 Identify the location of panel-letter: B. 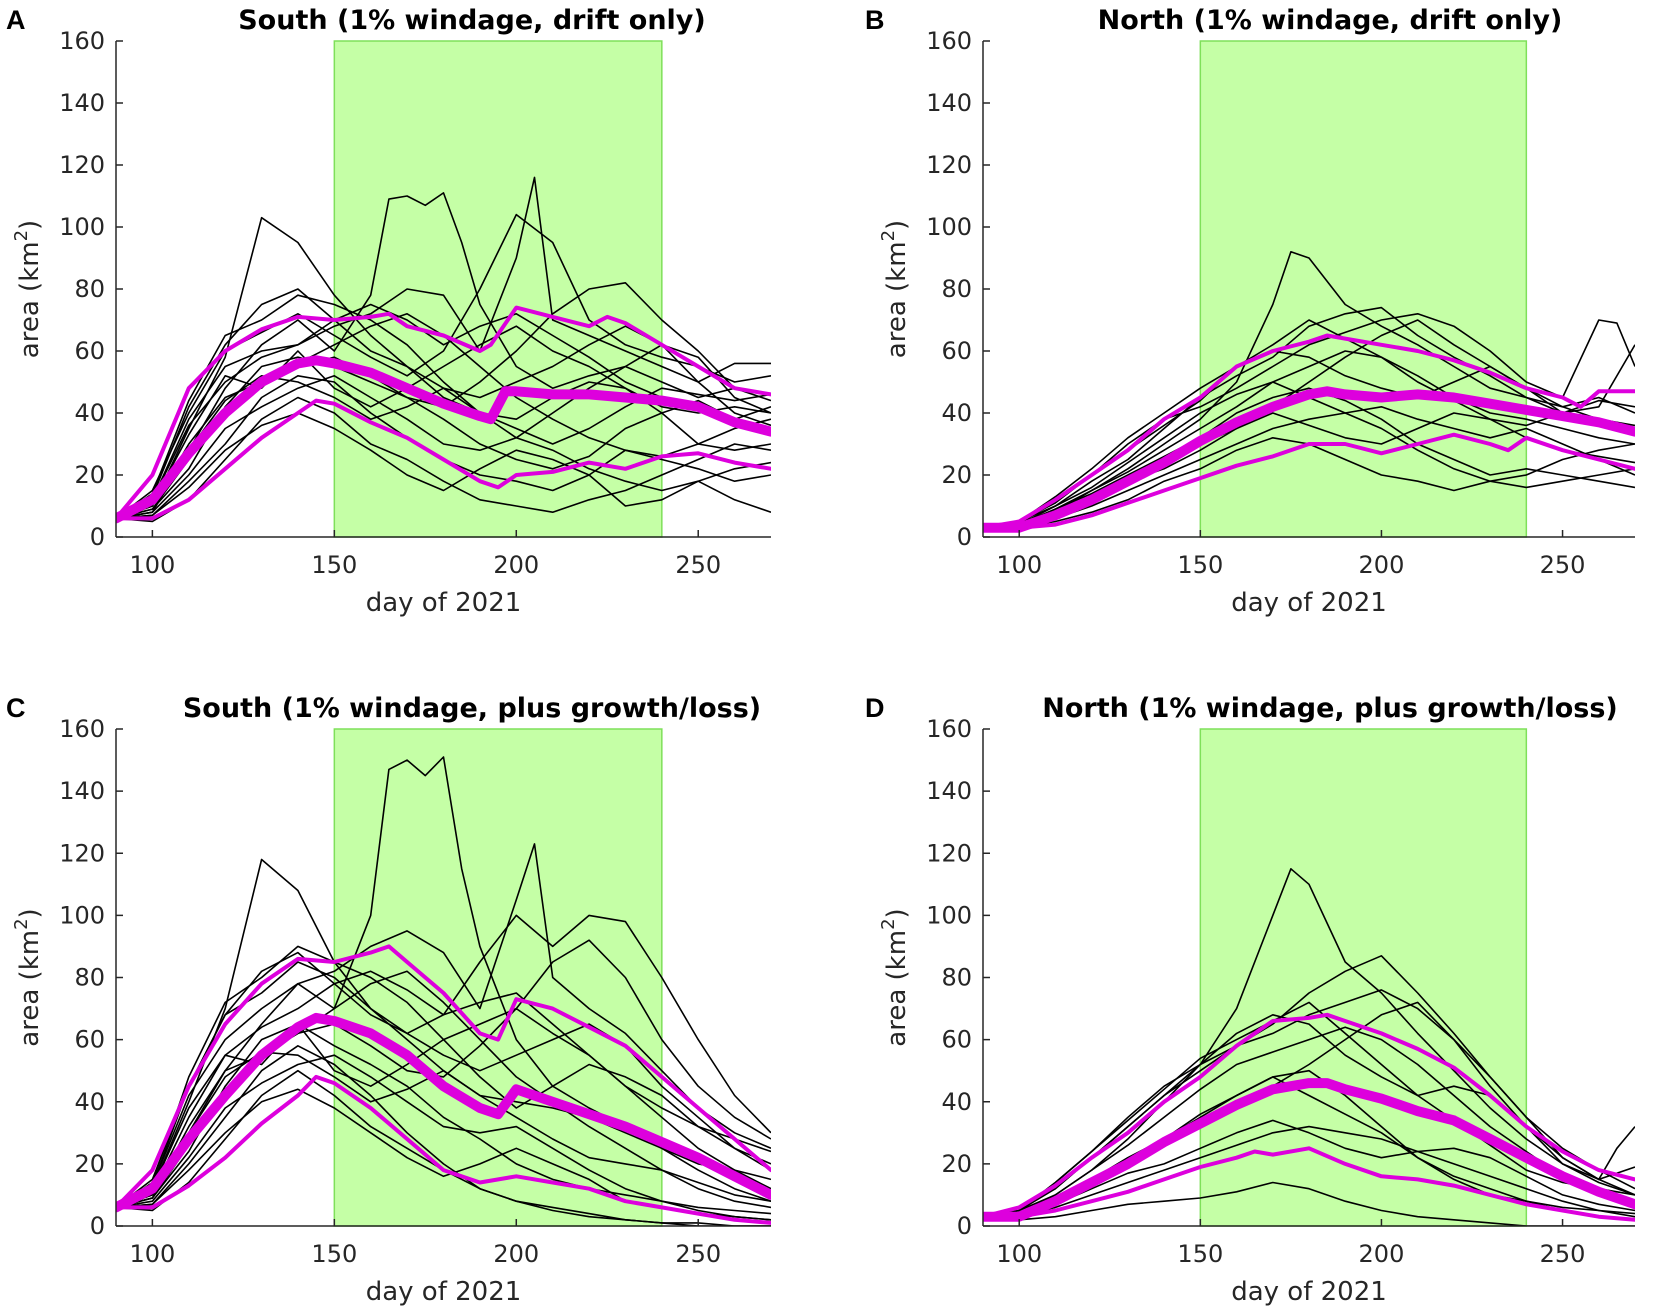
(875, 20).